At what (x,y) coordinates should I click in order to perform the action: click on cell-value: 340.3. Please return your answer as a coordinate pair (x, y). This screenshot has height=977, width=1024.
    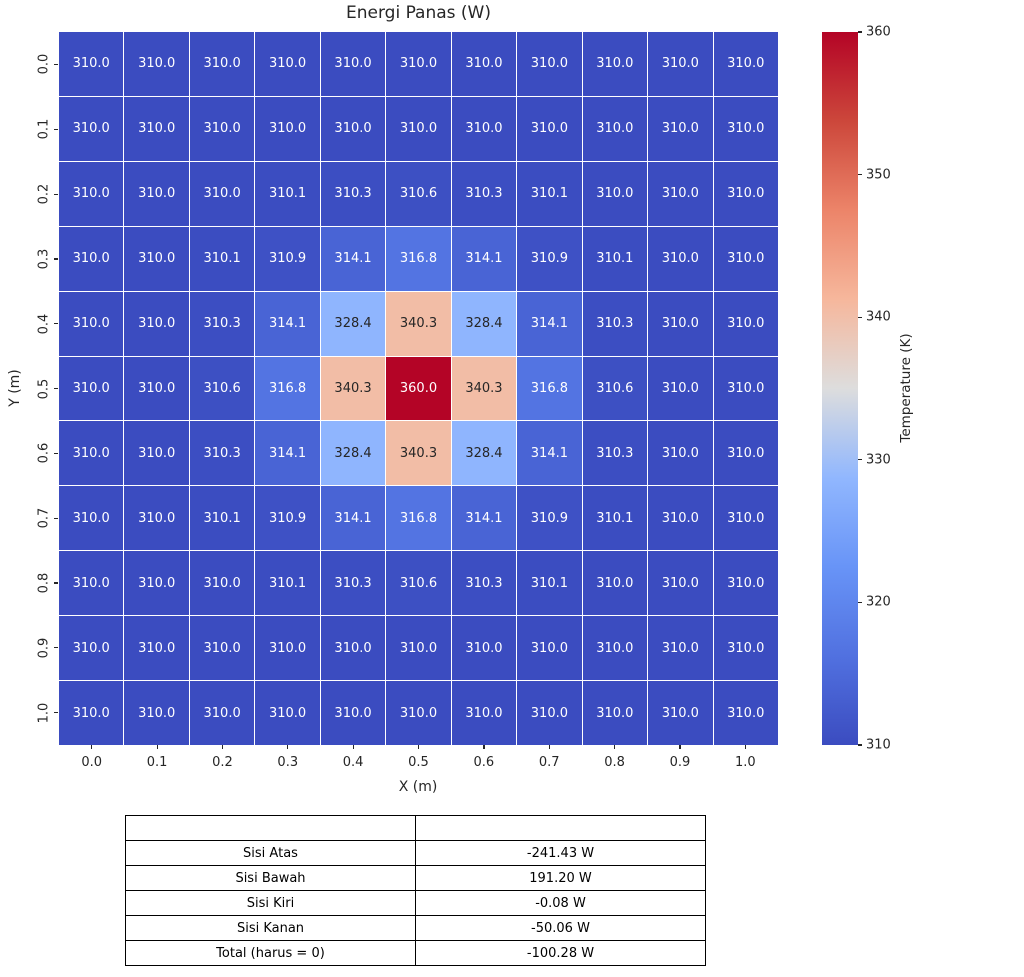
    Looking at the image, I should click on (484, 388).